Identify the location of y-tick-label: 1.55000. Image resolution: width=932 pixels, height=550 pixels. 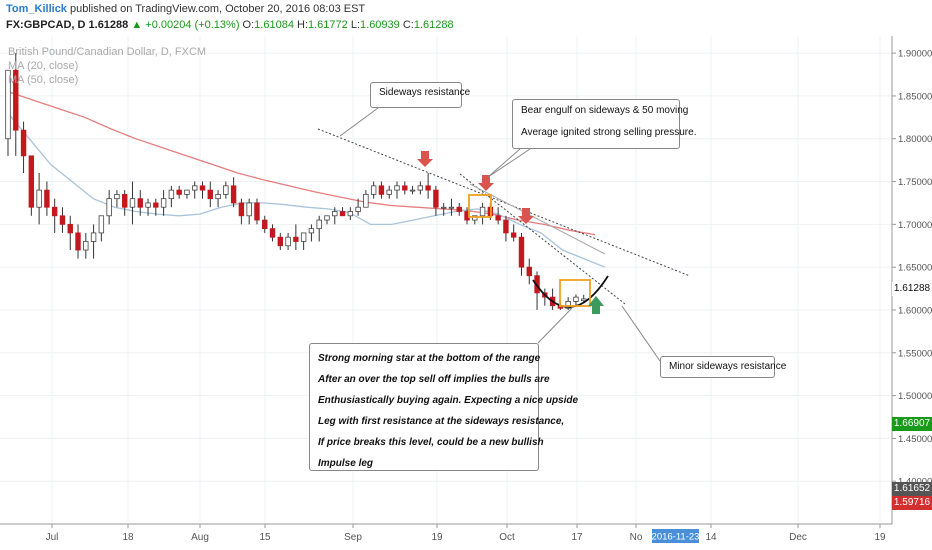
(915, 353).